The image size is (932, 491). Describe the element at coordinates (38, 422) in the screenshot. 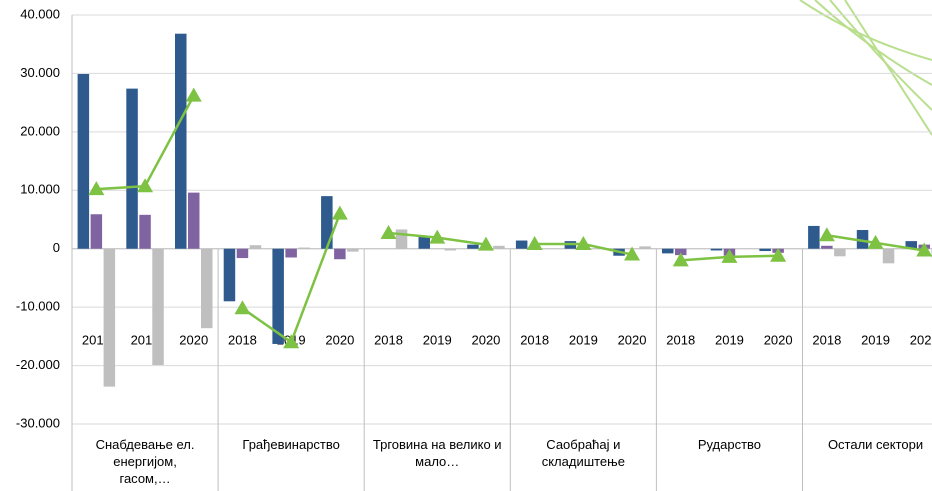

I see `y-tick-label: -30.000` at that location.